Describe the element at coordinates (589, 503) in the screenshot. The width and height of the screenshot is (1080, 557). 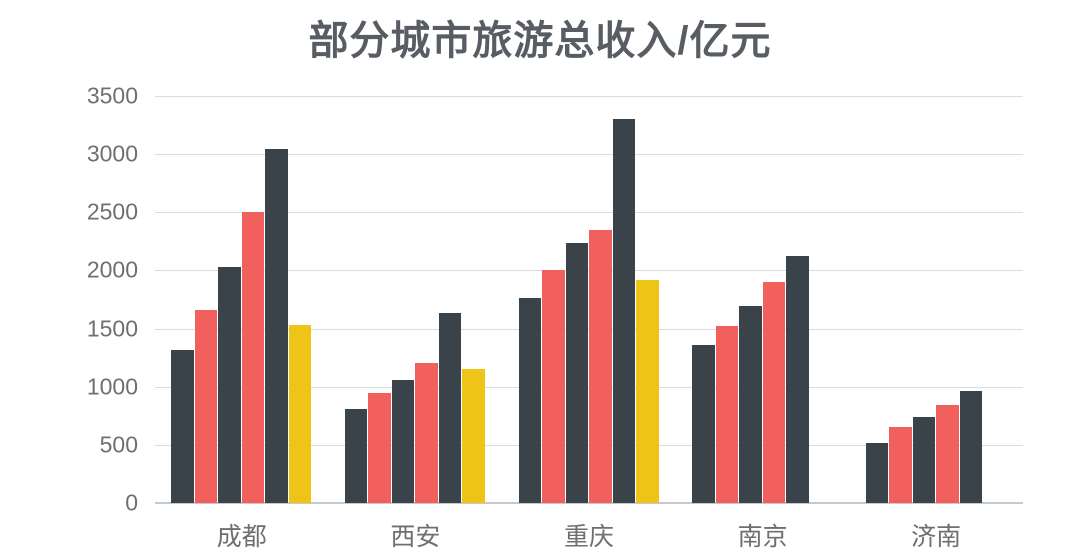
I see `x-axis-line` at that location.